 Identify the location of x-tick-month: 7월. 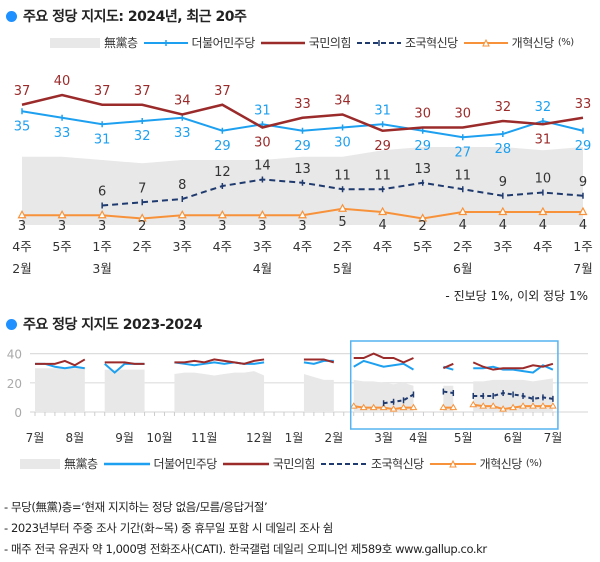
(553, 438).